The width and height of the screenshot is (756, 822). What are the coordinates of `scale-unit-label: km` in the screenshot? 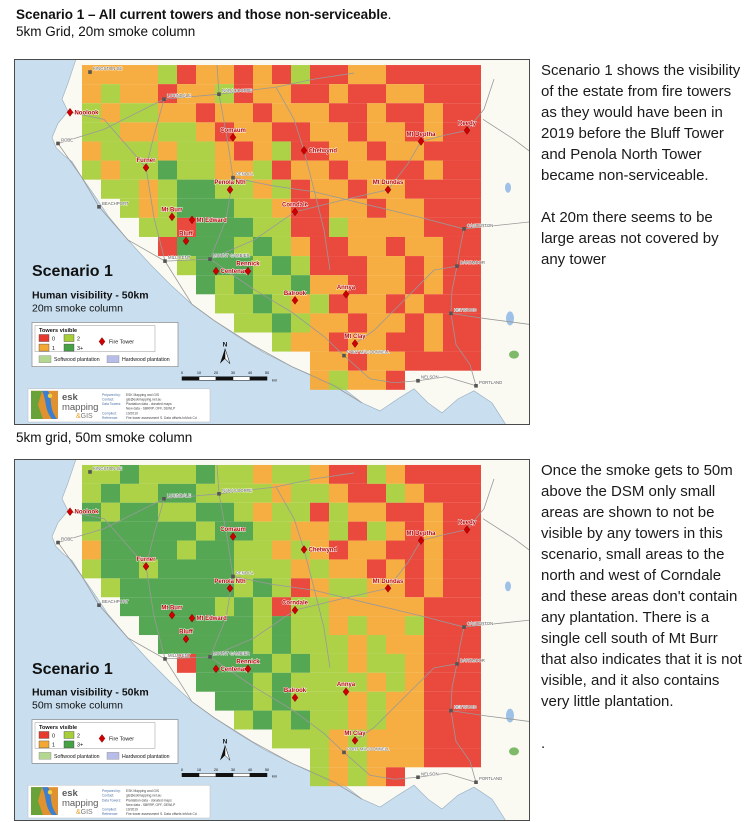 It's located at (274, 776).